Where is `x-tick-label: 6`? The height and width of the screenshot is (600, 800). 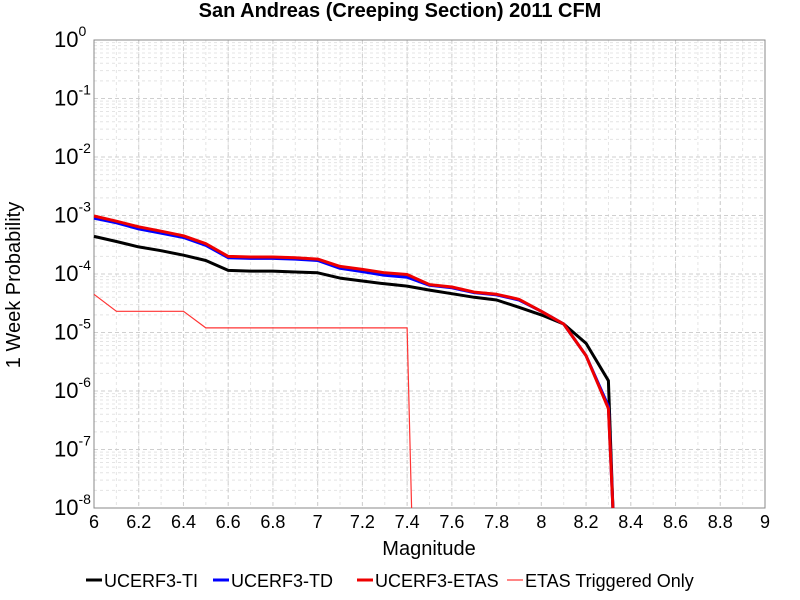
x-tick-label: 6 is located at coordinates (94, 522).